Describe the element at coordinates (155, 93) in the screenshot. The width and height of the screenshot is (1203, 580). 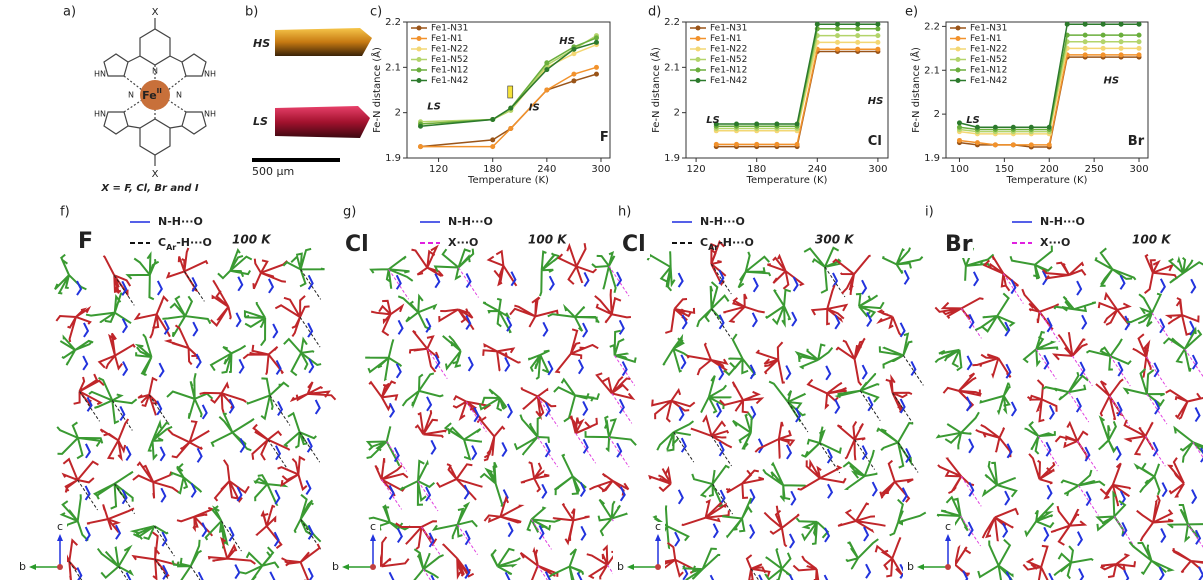
I see `atom-labels: N N N HN NH HN NH` at that location.